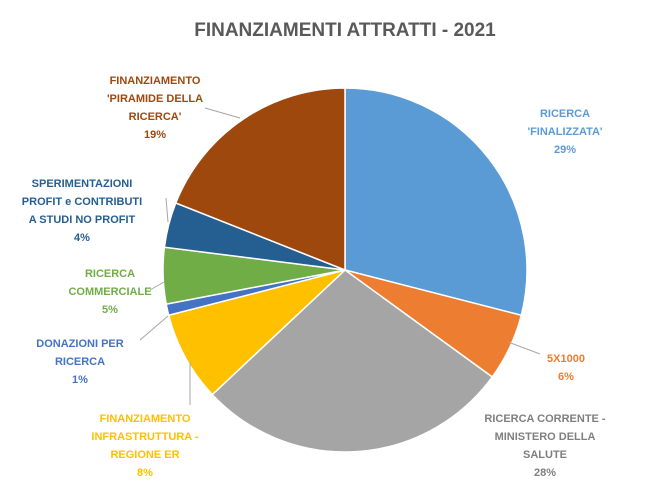 This screenshot has width=672, height=491. What do you see at coordinates (145, 473) in the screenshot?
I see `label-value: 8%` at bounding box center [145, 473].